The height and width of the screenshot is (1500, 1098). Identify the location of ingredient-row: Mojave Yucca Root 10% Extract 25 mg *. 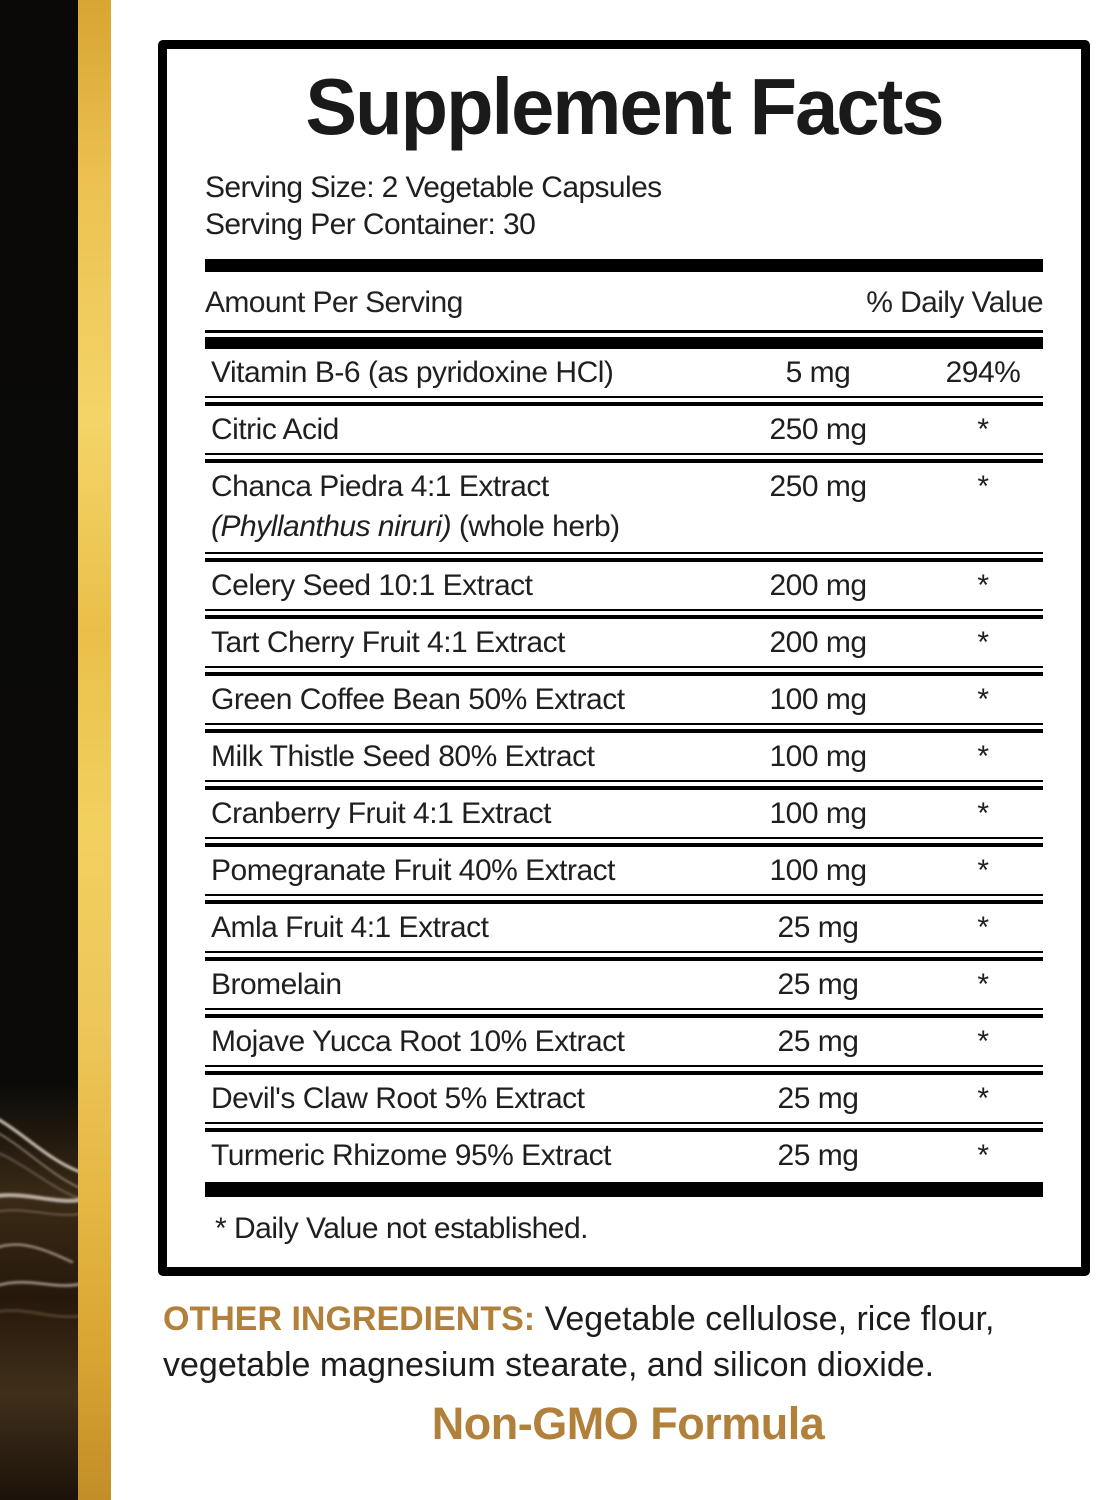
(624, 1041).